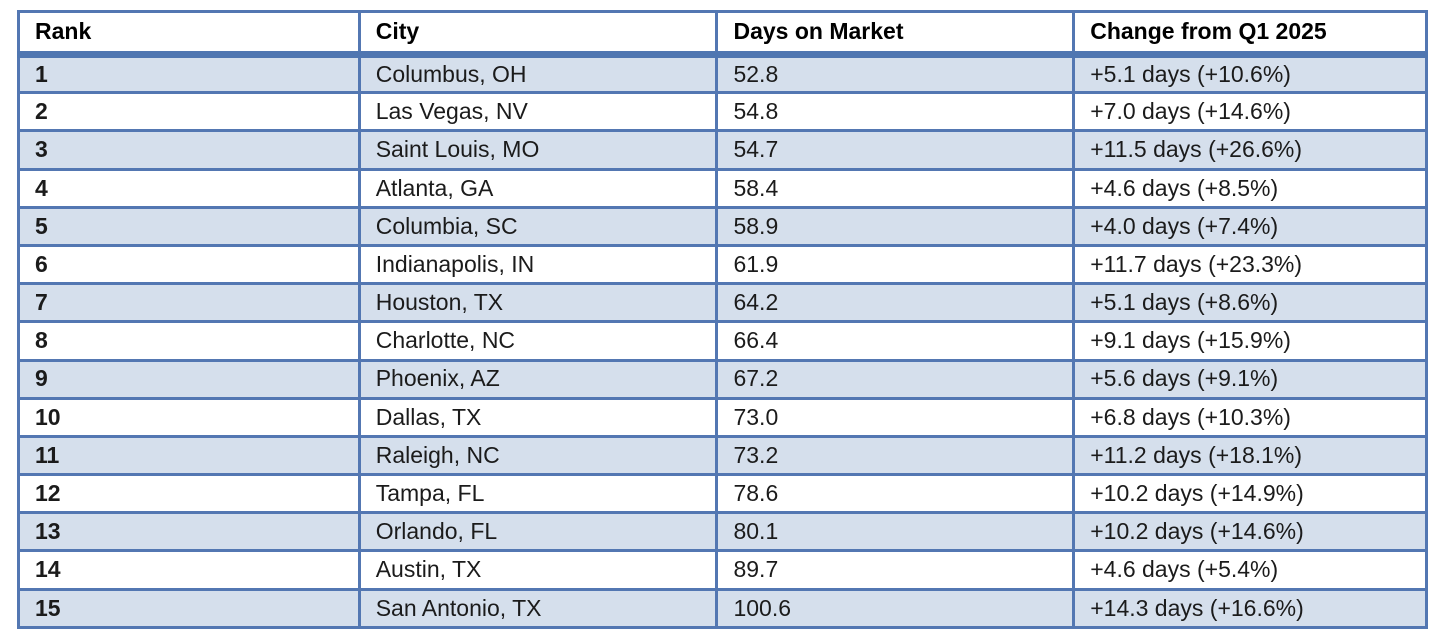 This screenshot has width=1440, height=641. What do you see at coordinates (189, 494) in the screenshot?
I see `rank-cell: 12` at bounding box center [189, 494].